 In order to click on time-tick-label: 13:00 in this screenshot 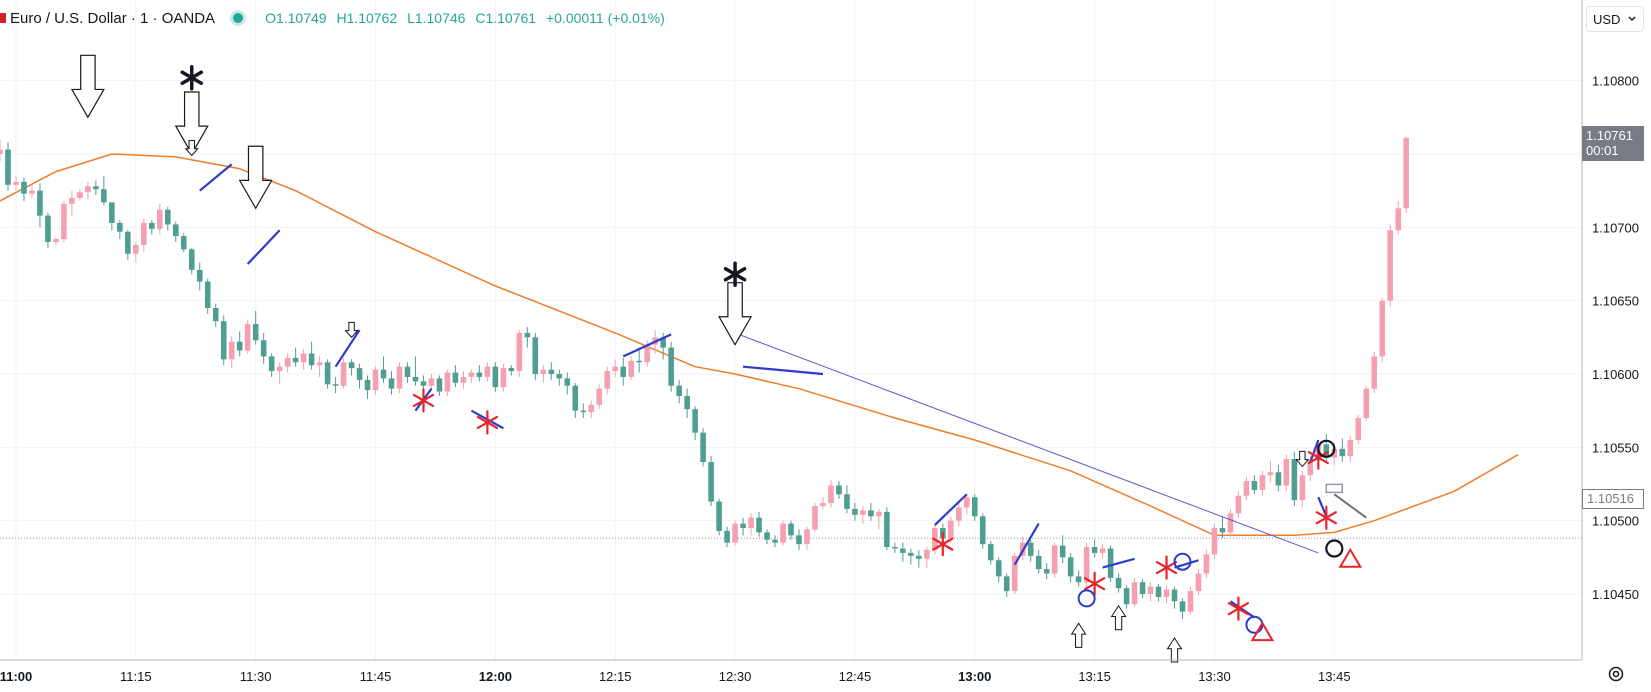, I will do `click(974, 676)`.